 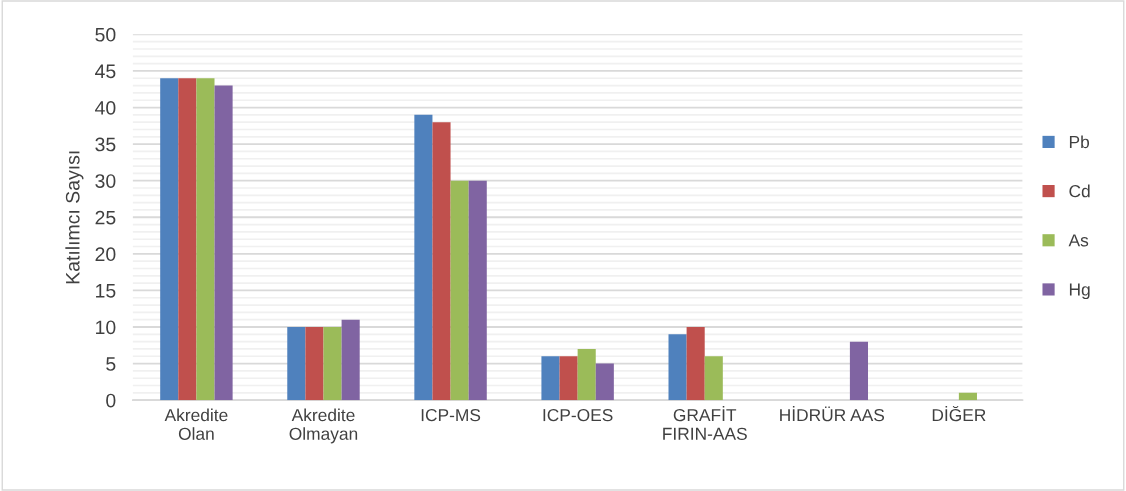 What do you see at coordinates (832, 414) in the screenshot?
I see `x-tick-label: HİDRÜR AAS` at bounding box center [832, 414].